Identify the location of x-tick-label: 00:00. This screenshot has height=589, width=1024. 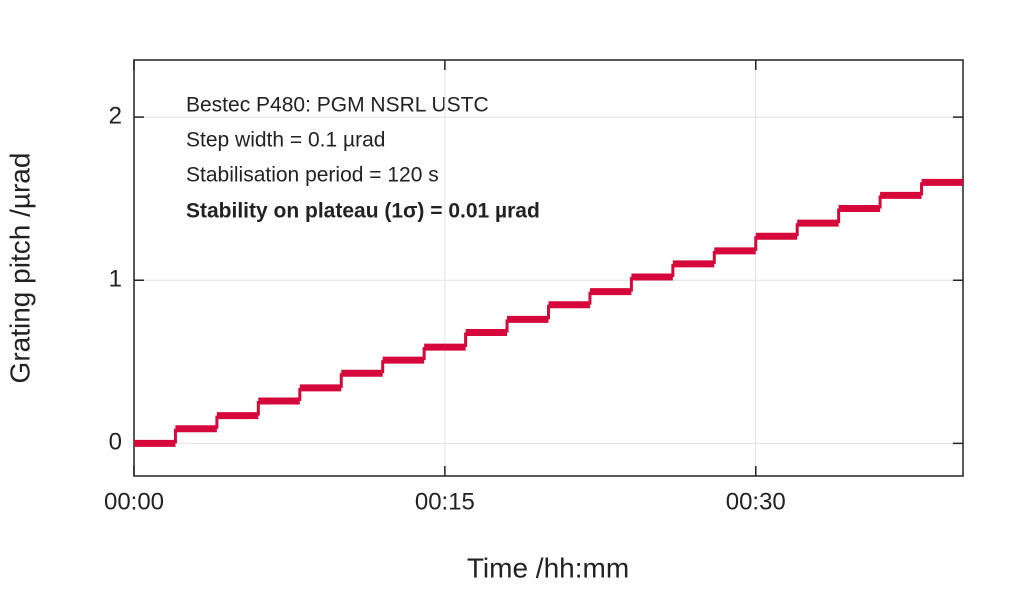
(134, 501).